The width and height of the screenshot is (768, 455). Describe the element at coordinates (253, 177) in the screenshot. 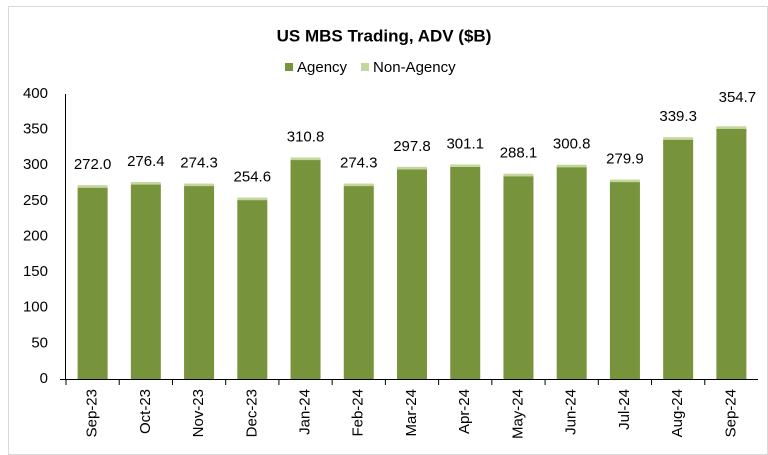

I see `data-label: 254.6` at that location.